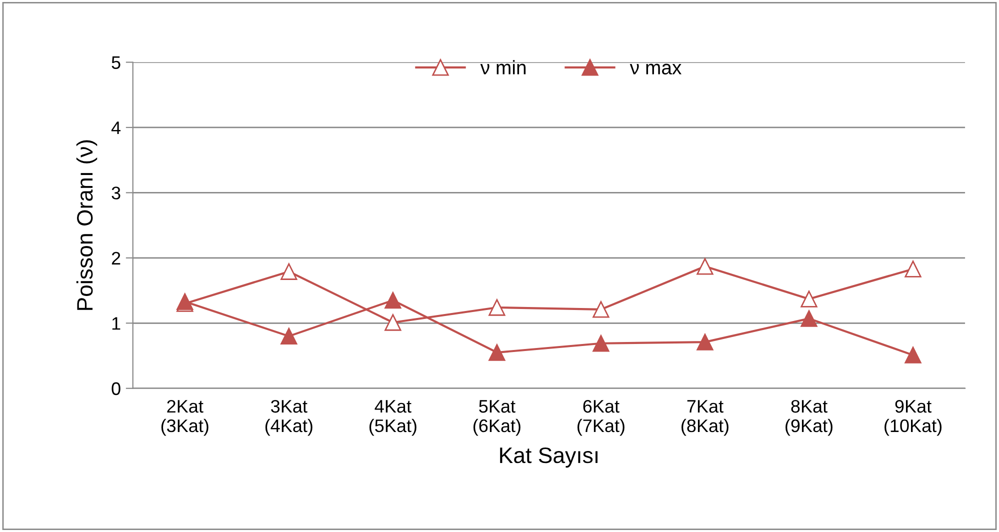  What do you see at coordinates (549, 457) in the screenshot?
I see `x-axis-title: Kat Sayısı` at bounding box center [549, 457].